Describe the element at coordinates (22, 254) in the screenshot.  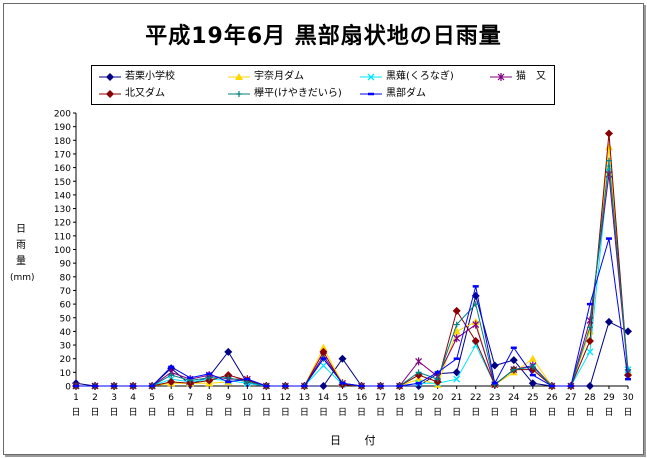
I see `y-axis-label: 日 雨 量 (mm)` at that location.